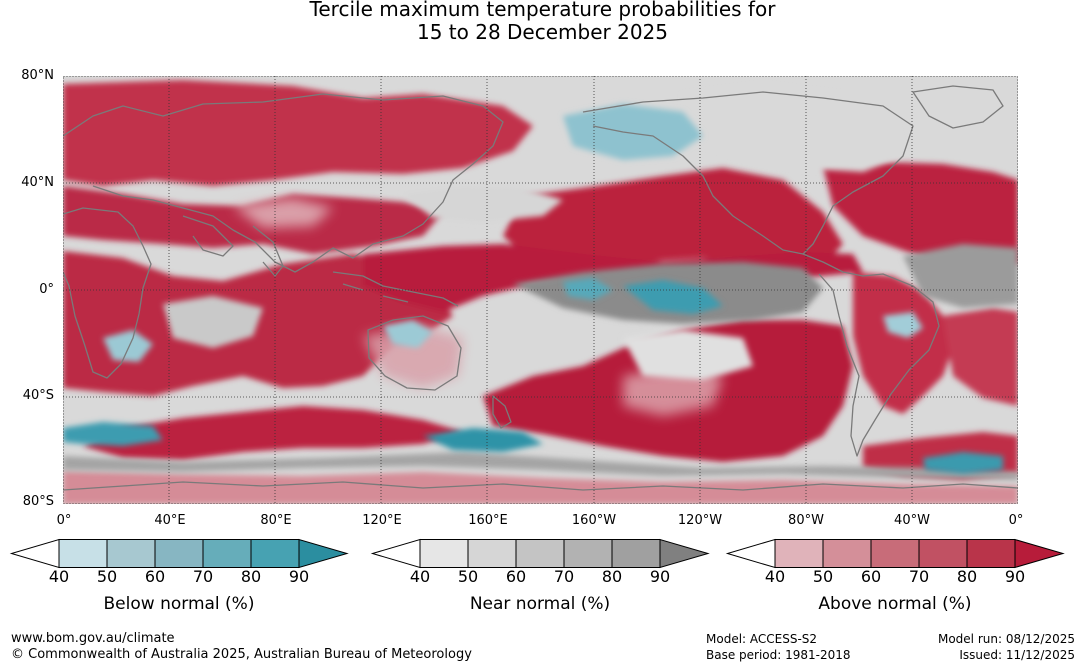  I want to click on tick-below-40: 40, so click(59, 576).